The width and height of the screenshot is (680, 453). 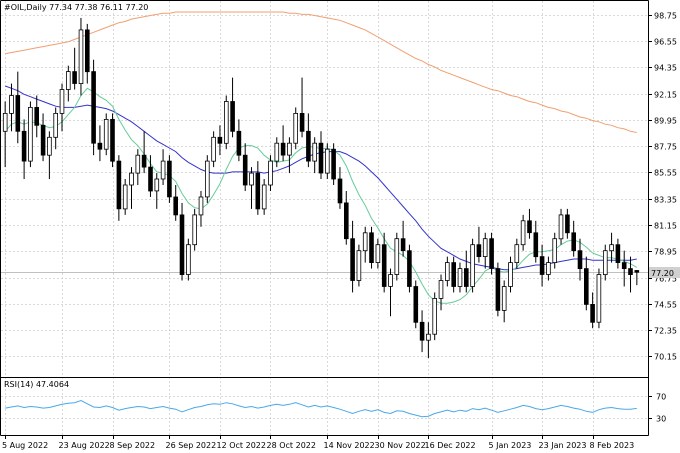 What do you see at coordinates (400, 445) in the screenshot?
I see `date-tick-label: 30 Nov 2022` at bounding box center [400, 445].